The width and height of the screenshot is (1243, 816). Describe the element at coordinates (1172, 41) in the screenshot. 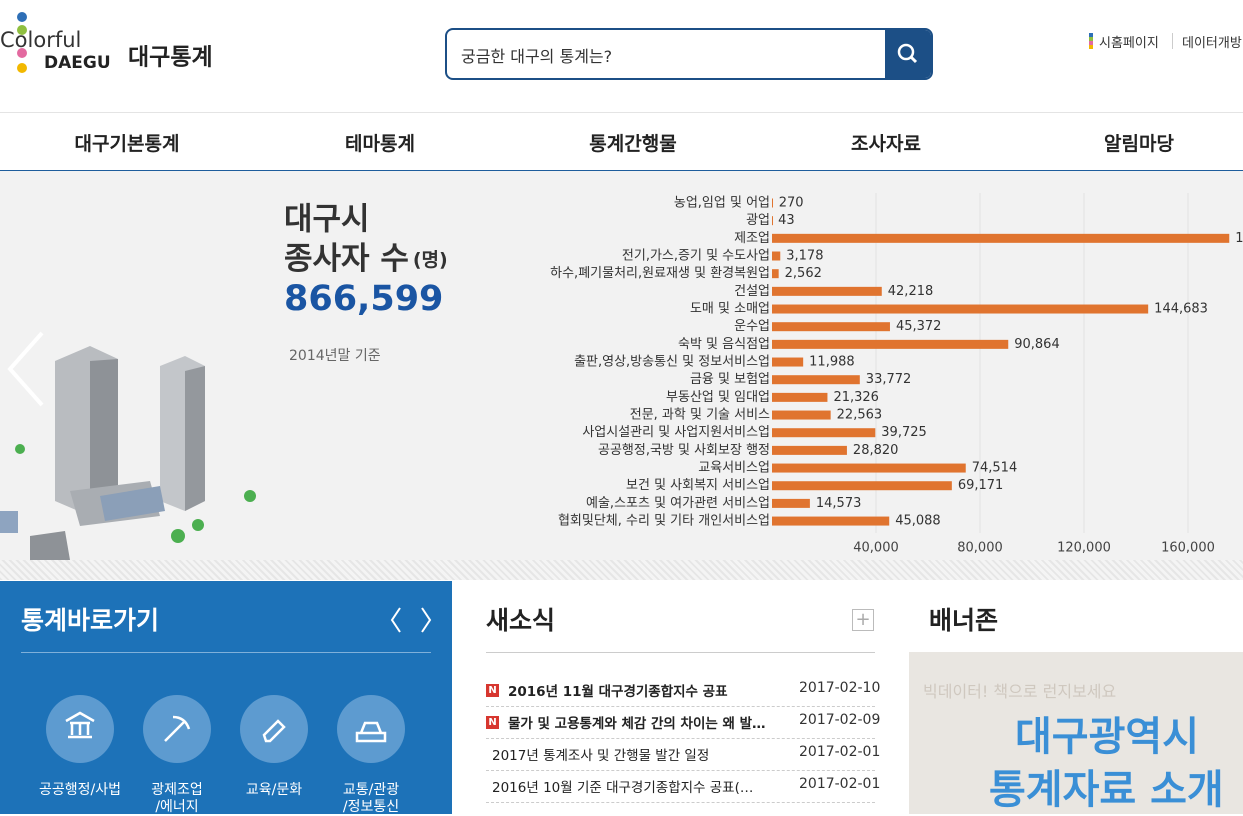

I see `divider` at that location.